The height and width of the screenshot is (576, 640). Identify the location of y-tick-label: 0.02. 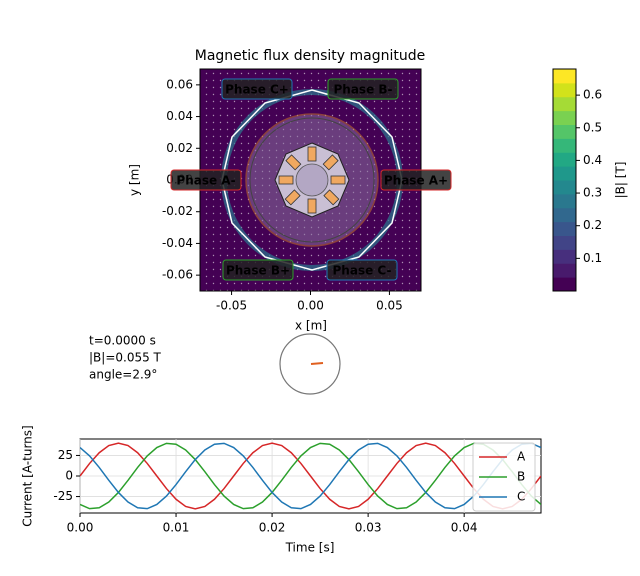
(179, 148).